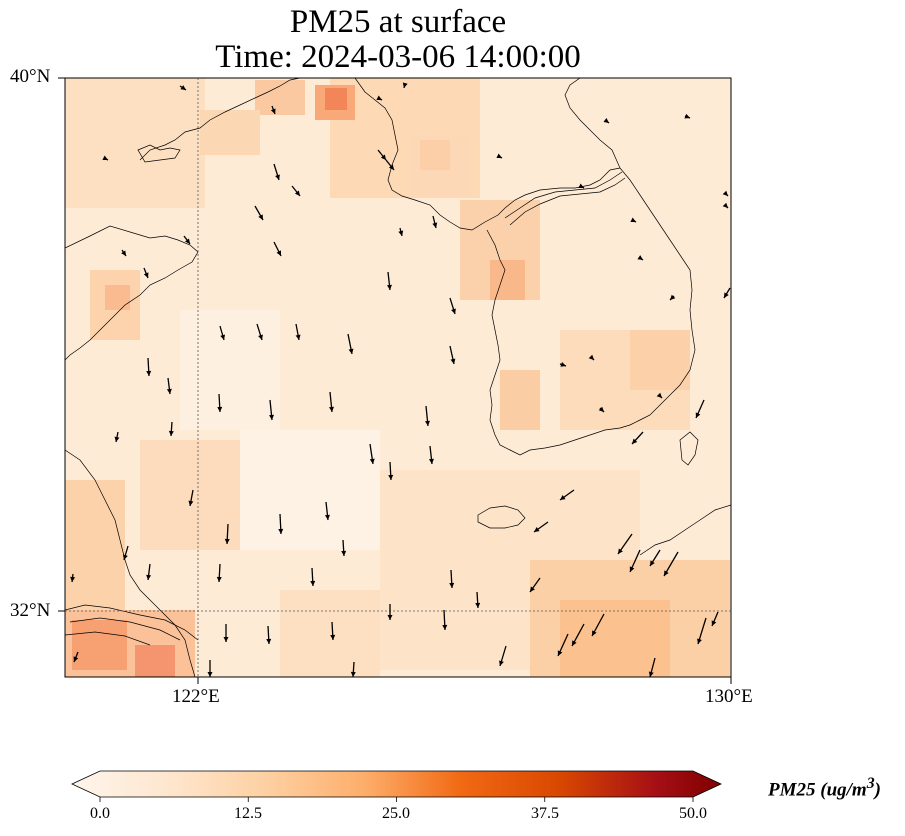 Image resolution: width=905 pixels, height=836 pixels. I want to click on lat-tick-32: 32°N, so click(30, 610).